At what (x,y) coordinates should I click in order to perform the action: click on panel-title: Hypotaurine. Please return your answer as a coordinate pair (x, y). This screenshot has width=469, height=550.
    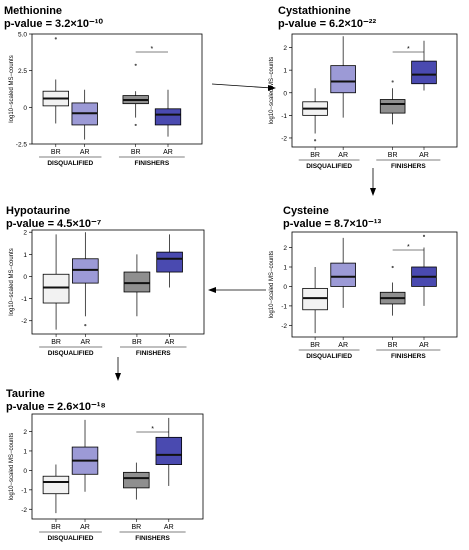
    Looking at the image, I should click on (38, 211).